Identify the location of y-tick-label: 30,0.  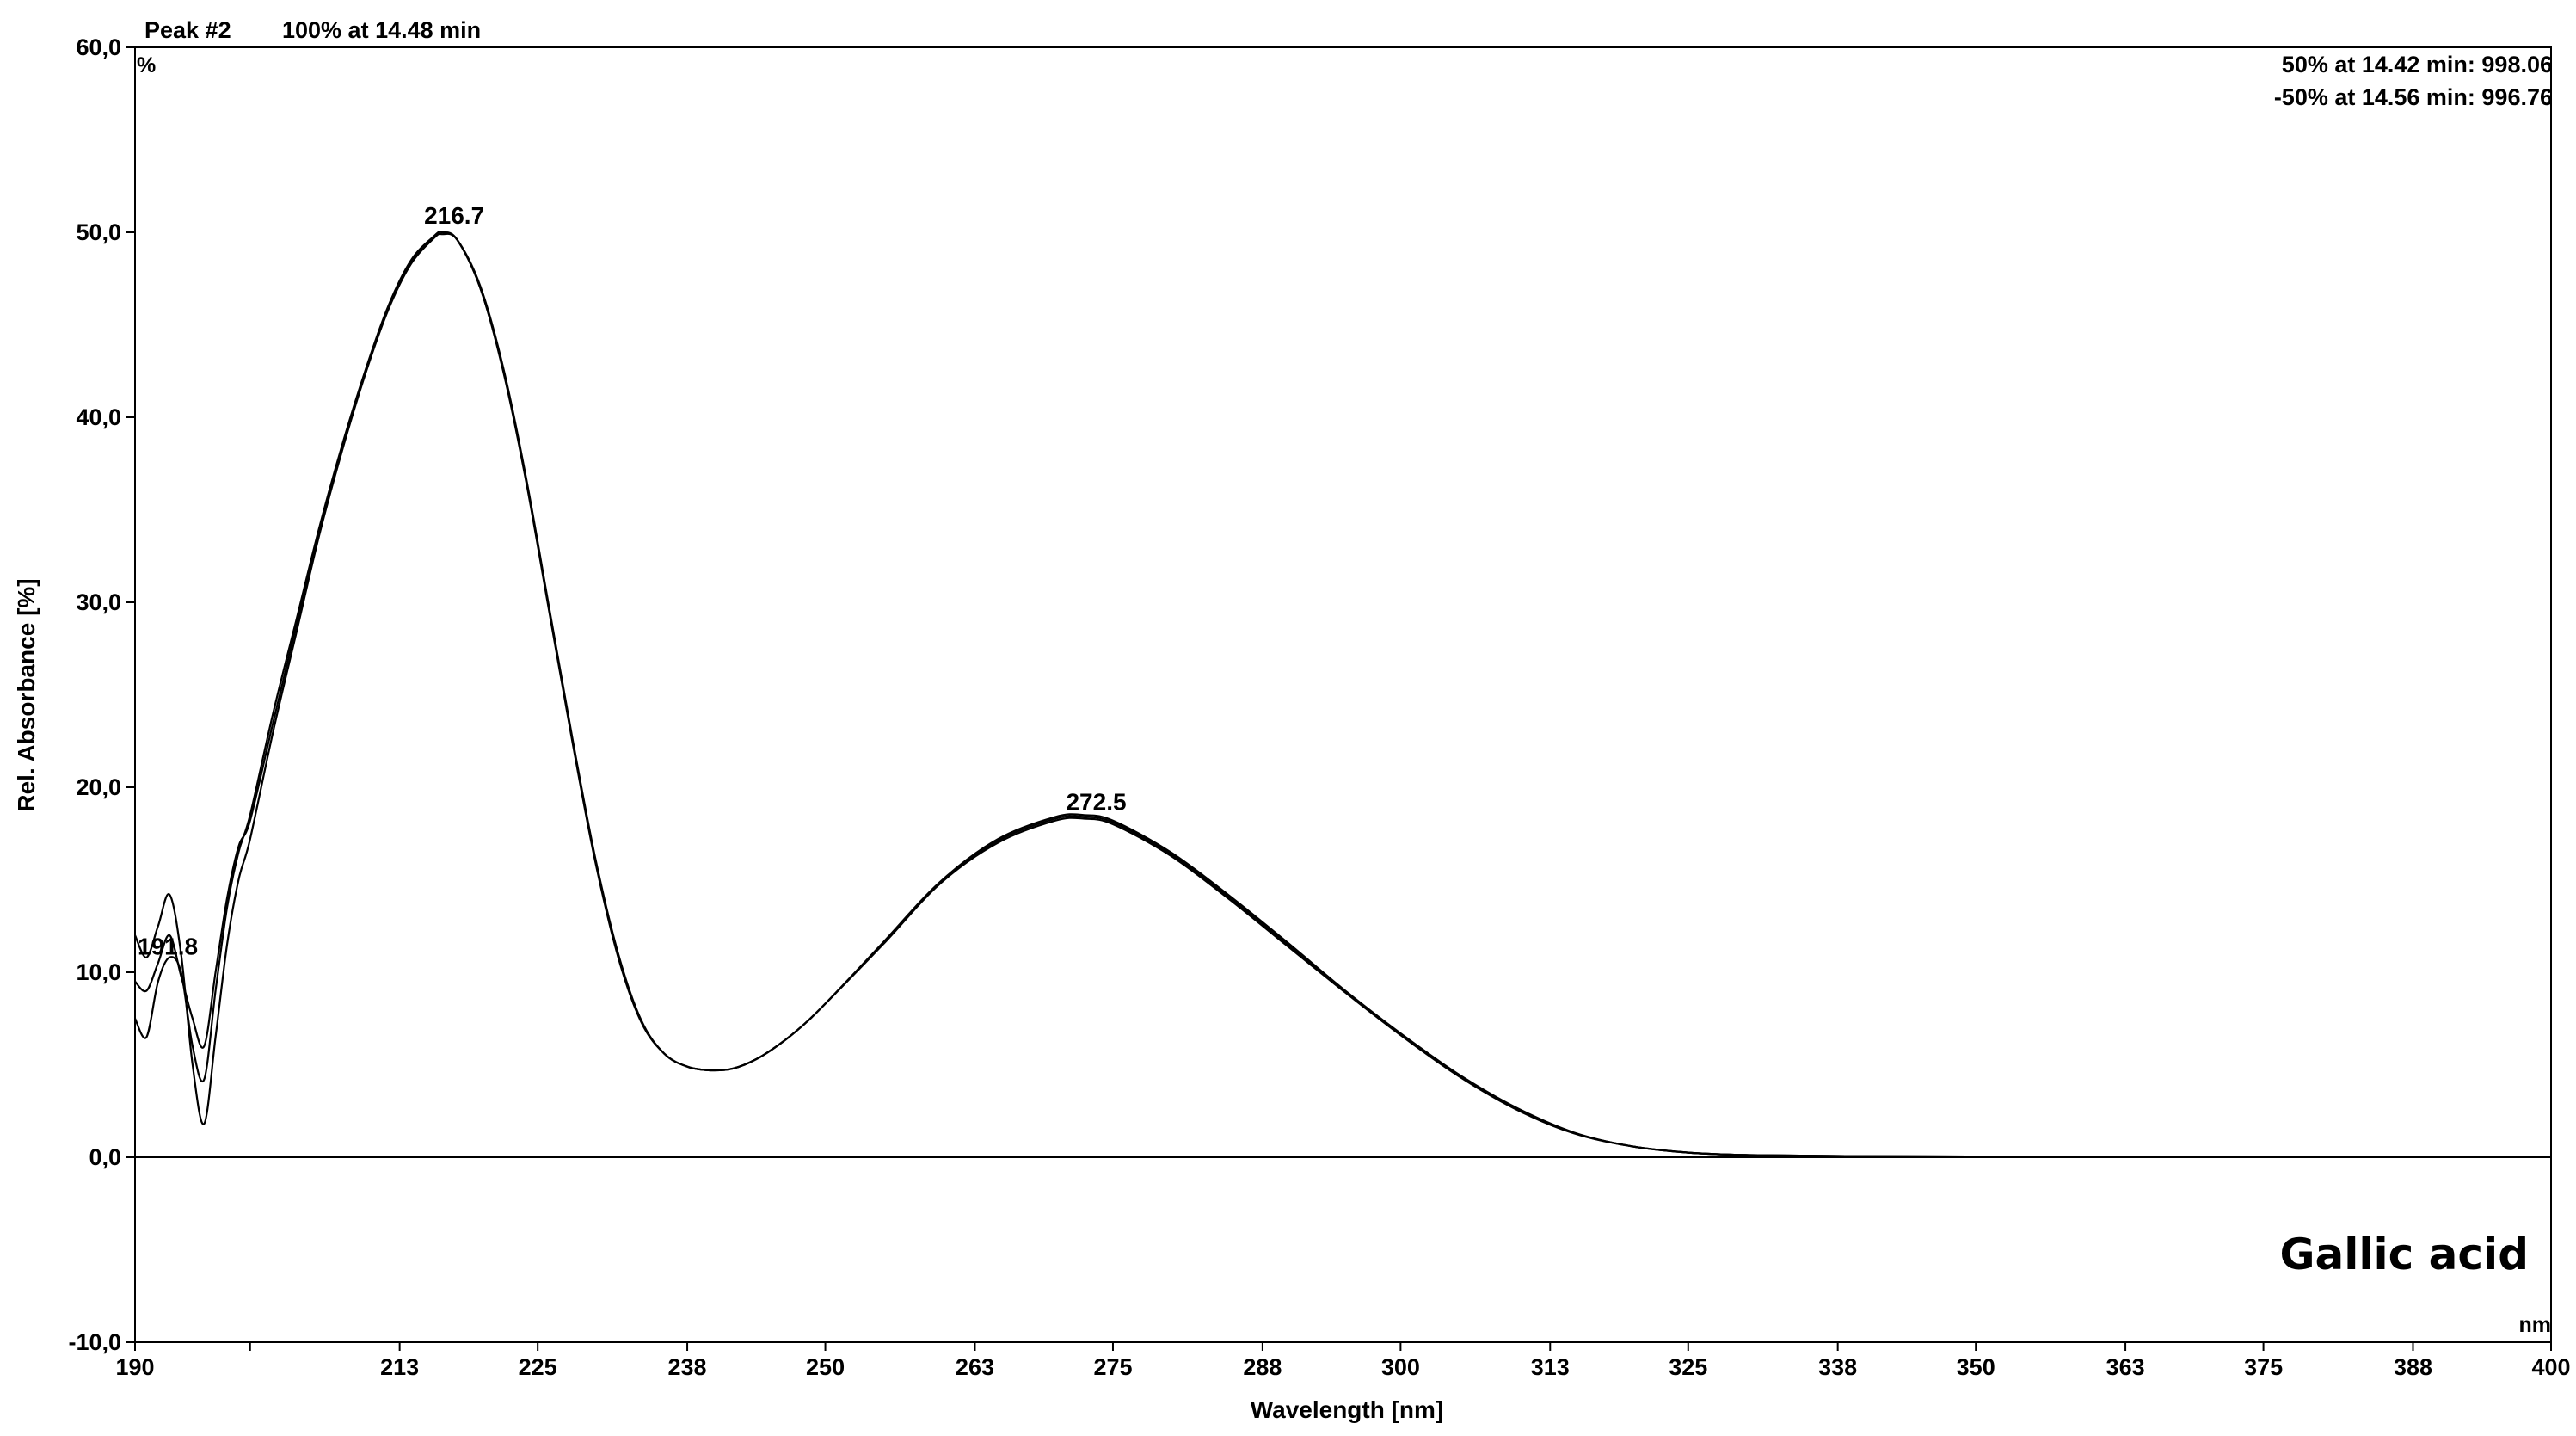
(98, 602).